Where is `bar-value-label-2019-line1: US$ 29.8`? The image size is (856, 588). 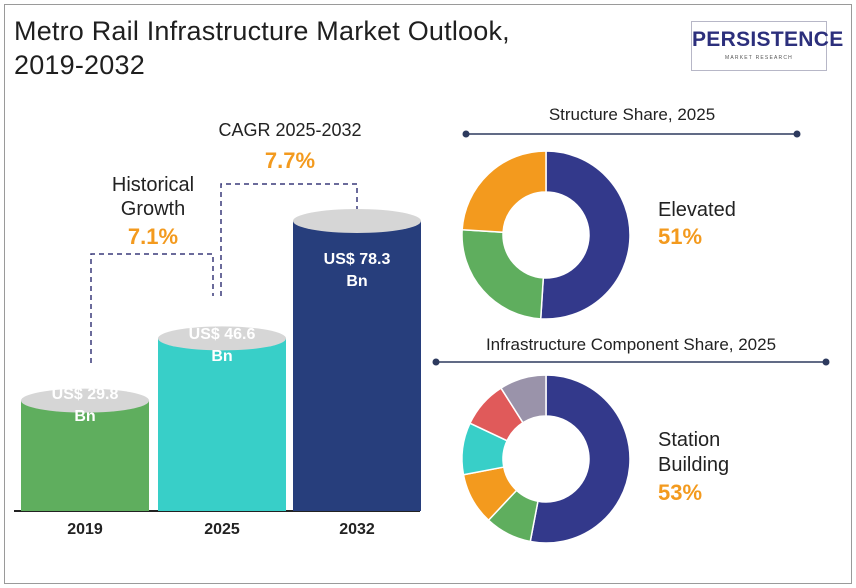 bar-value-label-2019-line1: US$ 29.8 is located at coordinates (85, 394).